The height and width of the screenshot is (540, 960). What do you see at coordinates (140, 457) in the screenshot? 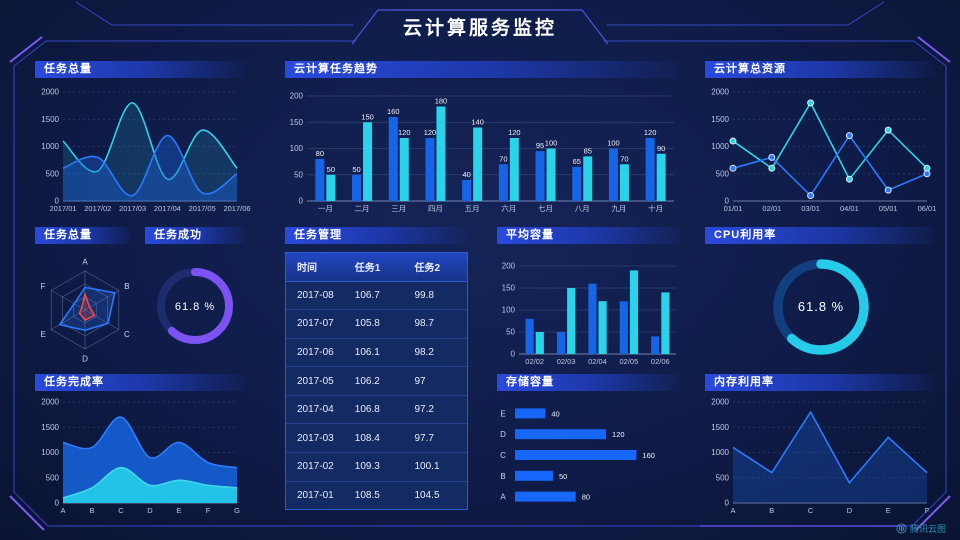
I see `completion-rate-area-chart: 0 500 1000 1500 2000 A B C D E F G` at bounding box center [140, 457].